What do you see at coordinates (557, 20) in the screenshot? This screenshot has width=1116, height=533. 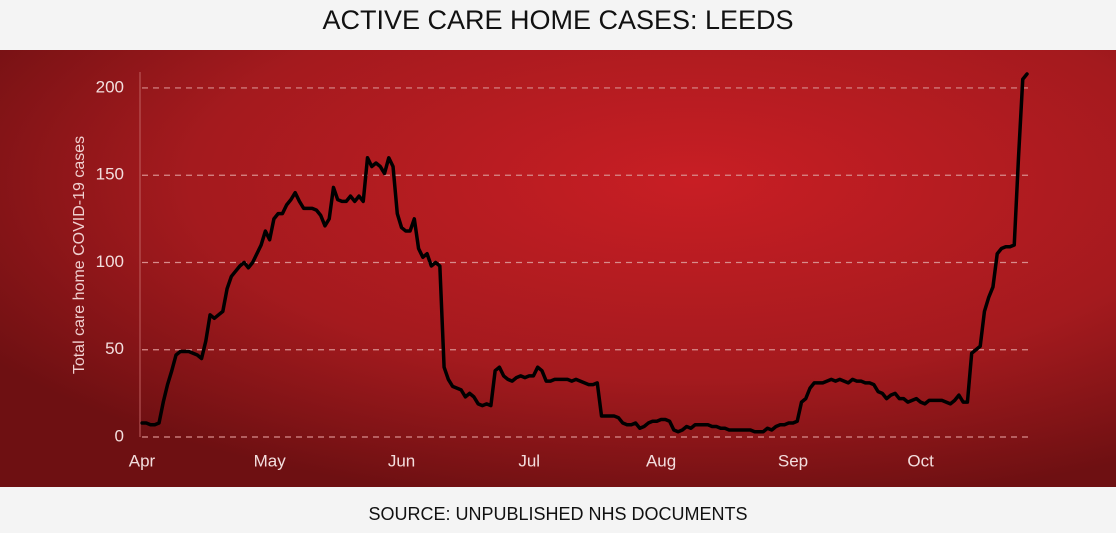 I see `chart-title: ACTIVE CARE HOME CASES: LEEDS` at bounding box center [557, 20].